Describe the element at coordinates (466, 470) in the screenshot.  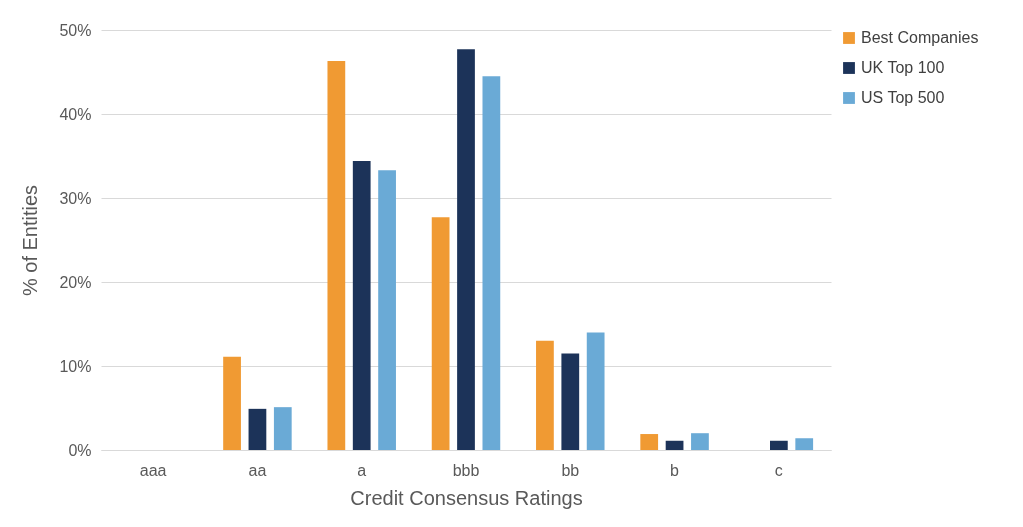
I see `x-tick-label: bbb` at that location.